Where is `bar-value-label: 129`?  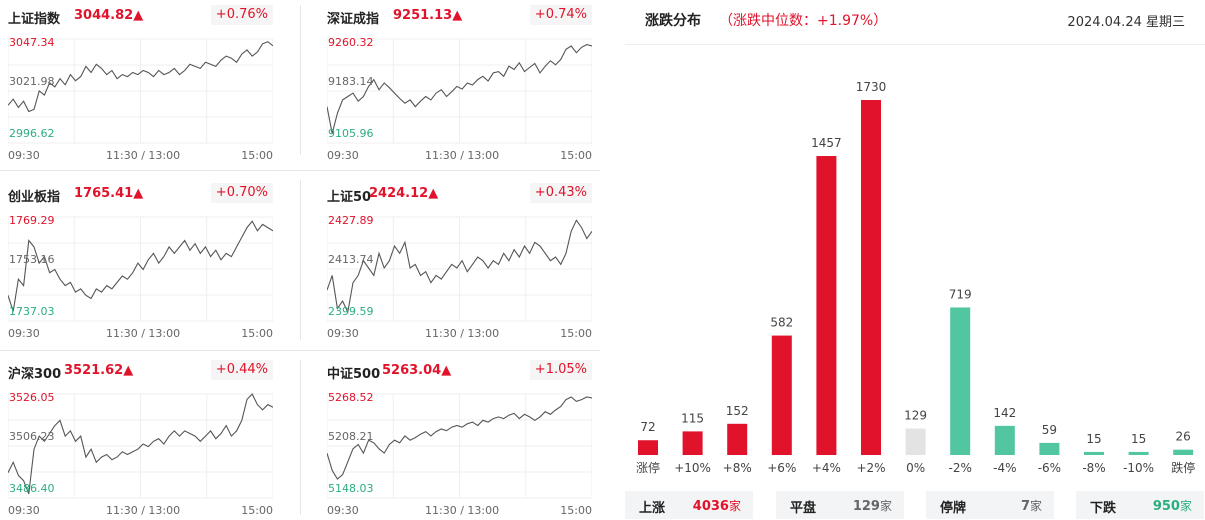
bar-value-label: 129 is located at coordinates (915, 416).